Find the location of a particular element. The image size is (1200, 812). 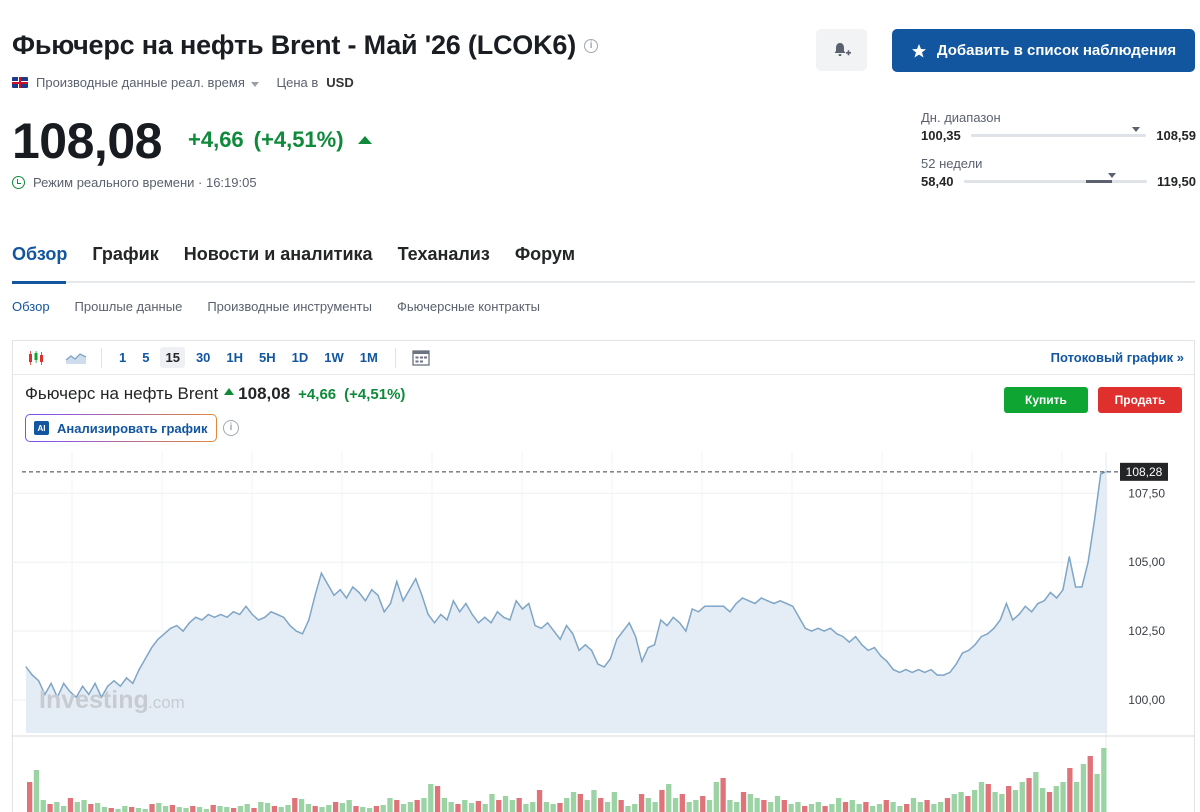

subtab-historical: Прошлые данные is located at coordinates (128, 306).